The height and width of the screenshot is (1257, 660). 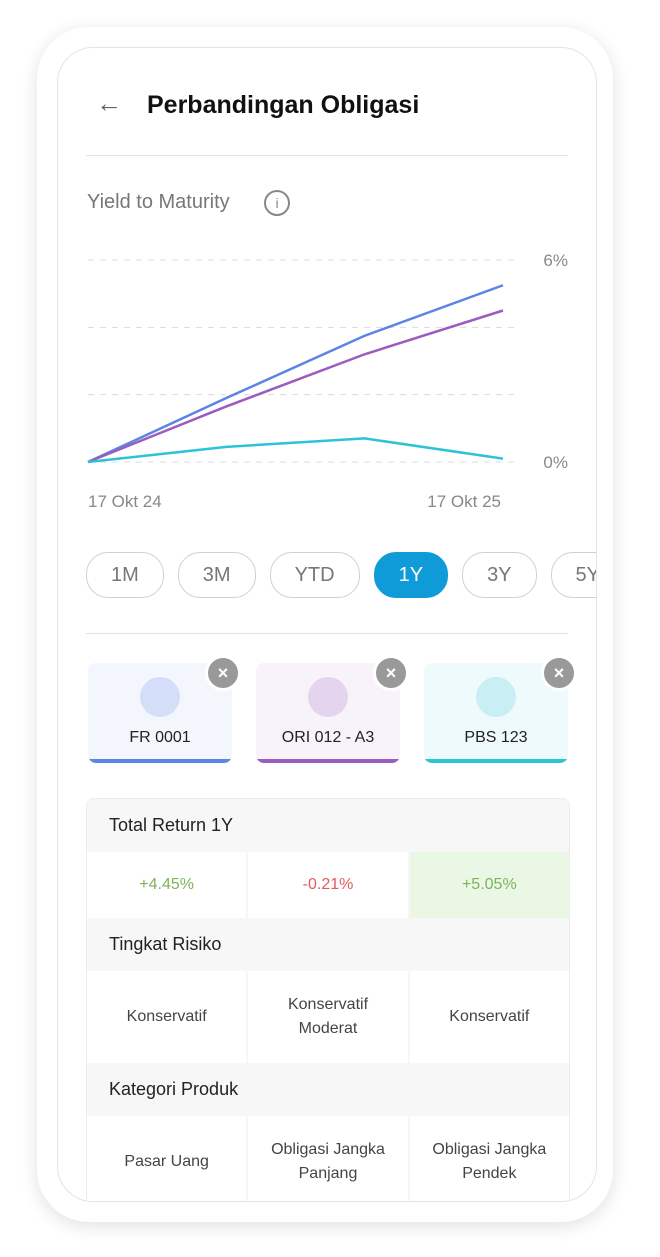 What do you see at coordinates (555, 462) in the screenshot?
I see `y-tick-label: 0%` at bounding box center [555, 462].